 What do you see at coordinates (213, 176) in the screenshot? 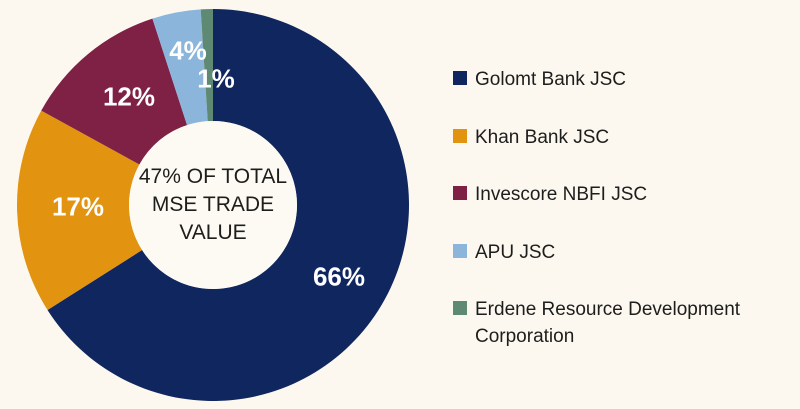
I see `center-label-line: 47% OF TOTAL` at bounding box center [213, 176].